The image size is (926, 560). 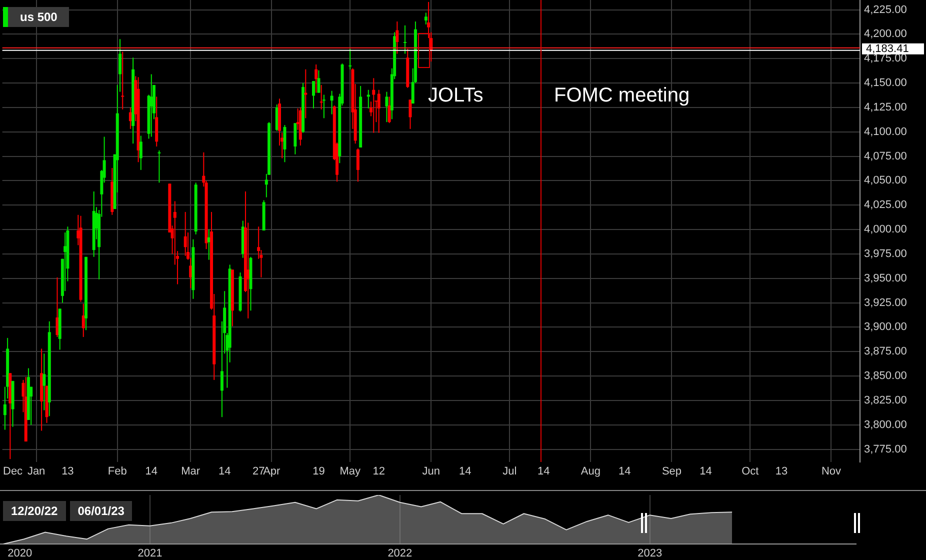 What do you see at coordinates (20, 554) in the screenshot?
I see `x-tick-label: 2020` at bounding box center [20, 554].